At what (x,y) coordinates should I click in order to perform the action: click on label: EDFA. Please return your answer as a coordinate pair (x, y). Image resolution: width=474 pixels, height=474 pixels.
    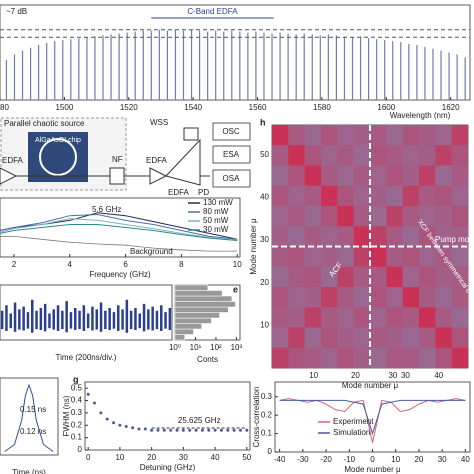
    Looking at the image, I should click on (157, 160).